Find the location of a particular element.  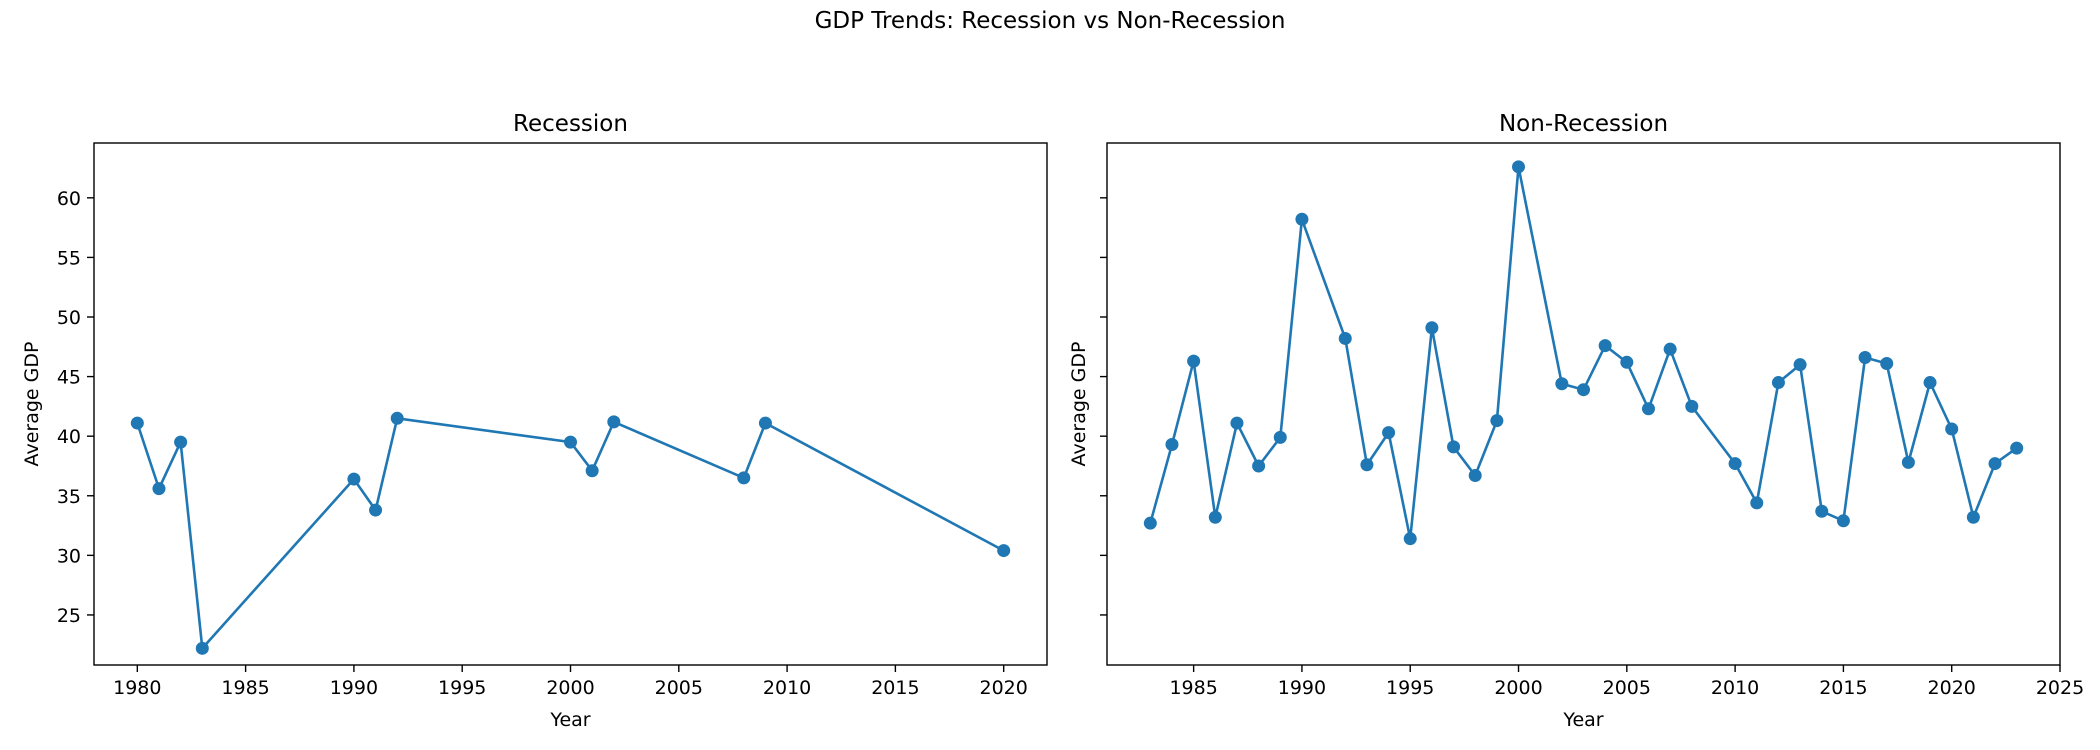

y-tick-label: 55 is located at coordinates (69, 258).